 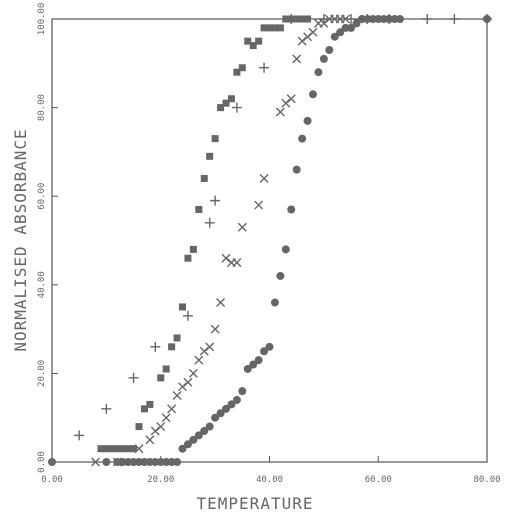 What do you see at coordinates (42, 284) in the screenshot?
I see `y-tick-label: 40.00` at bounding box center [42, 284].